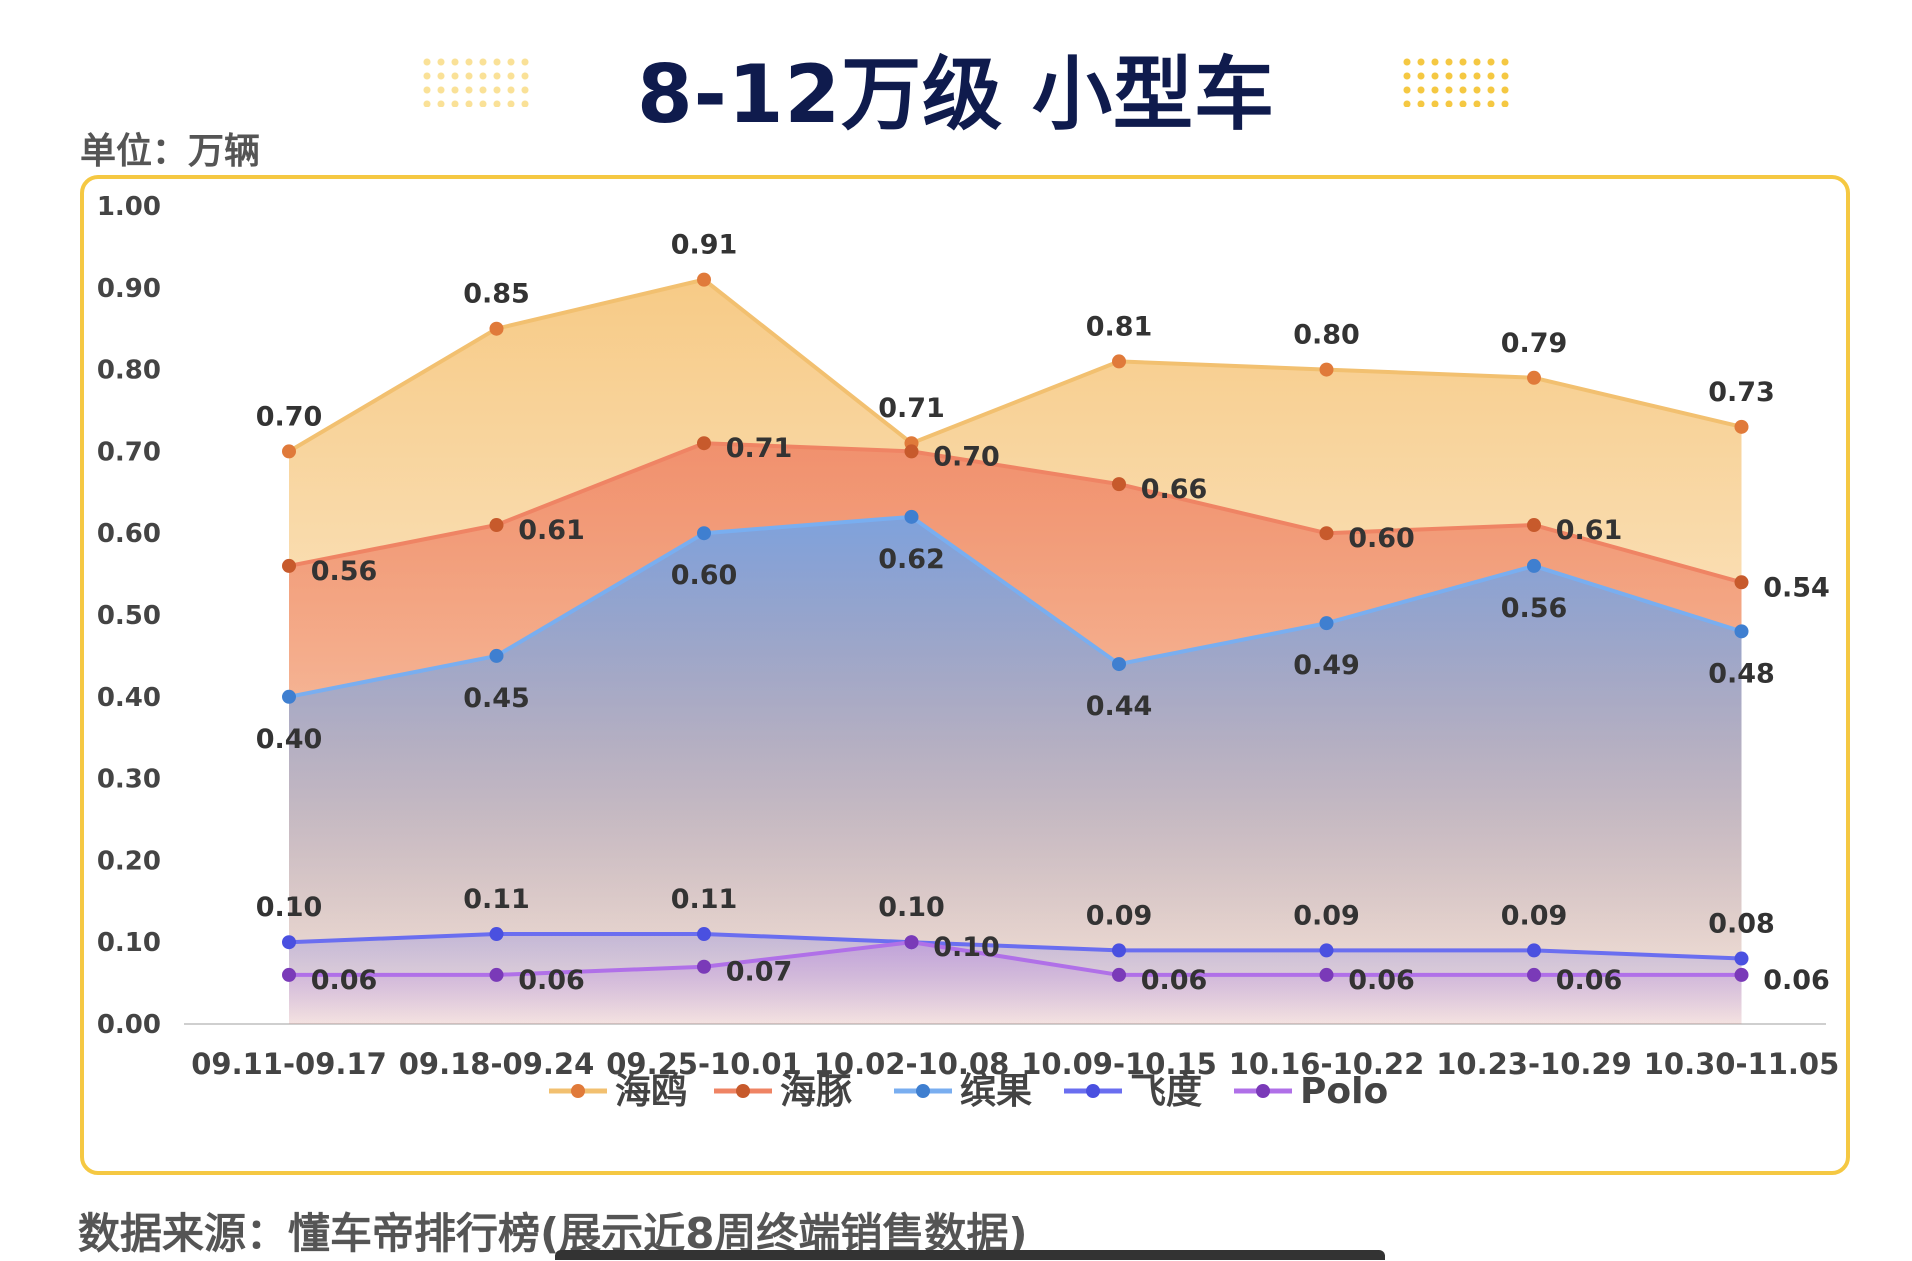 The image size is (1912, 1261). What do you see at coordinates (759, 972) in the screenshot?
I see `data-label-Polo: 0.07` at bounding box center [759, 972].